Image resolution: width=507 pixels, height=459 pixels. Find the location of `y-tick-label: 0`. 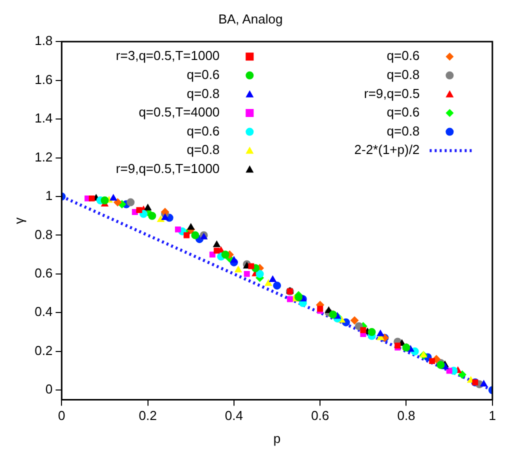

y-tick-label: 0 is located at coordinates (49, 389).